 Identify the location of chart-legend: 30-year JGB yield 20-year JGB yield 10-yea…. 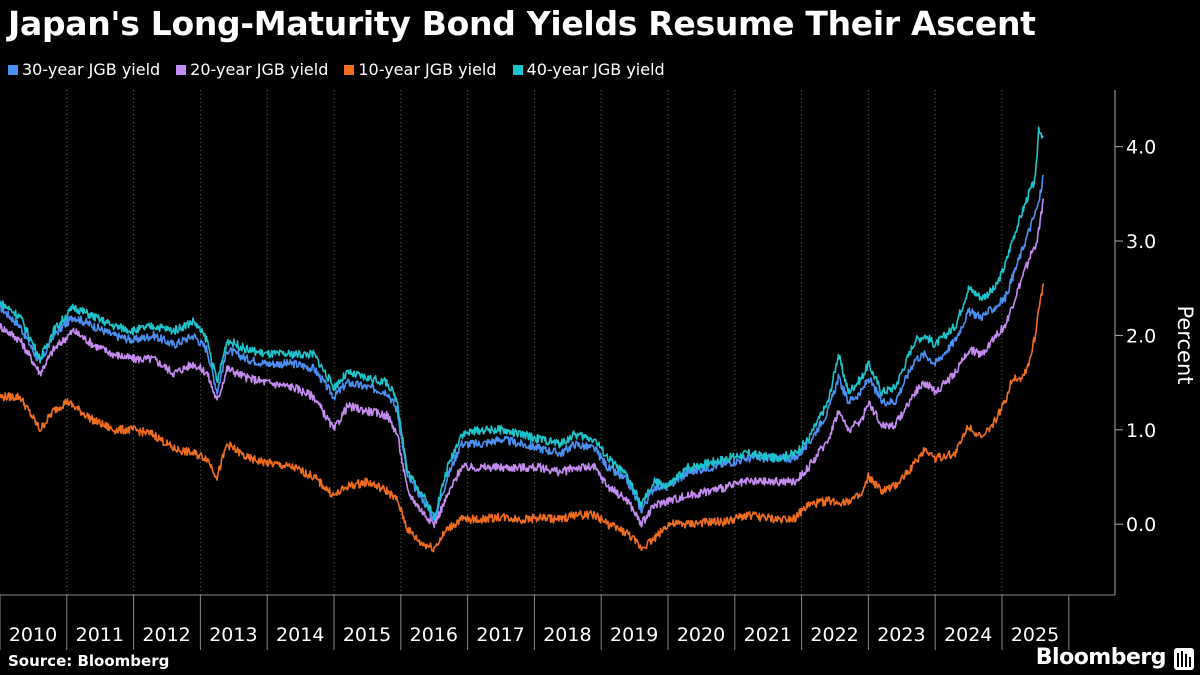
(336, 69).